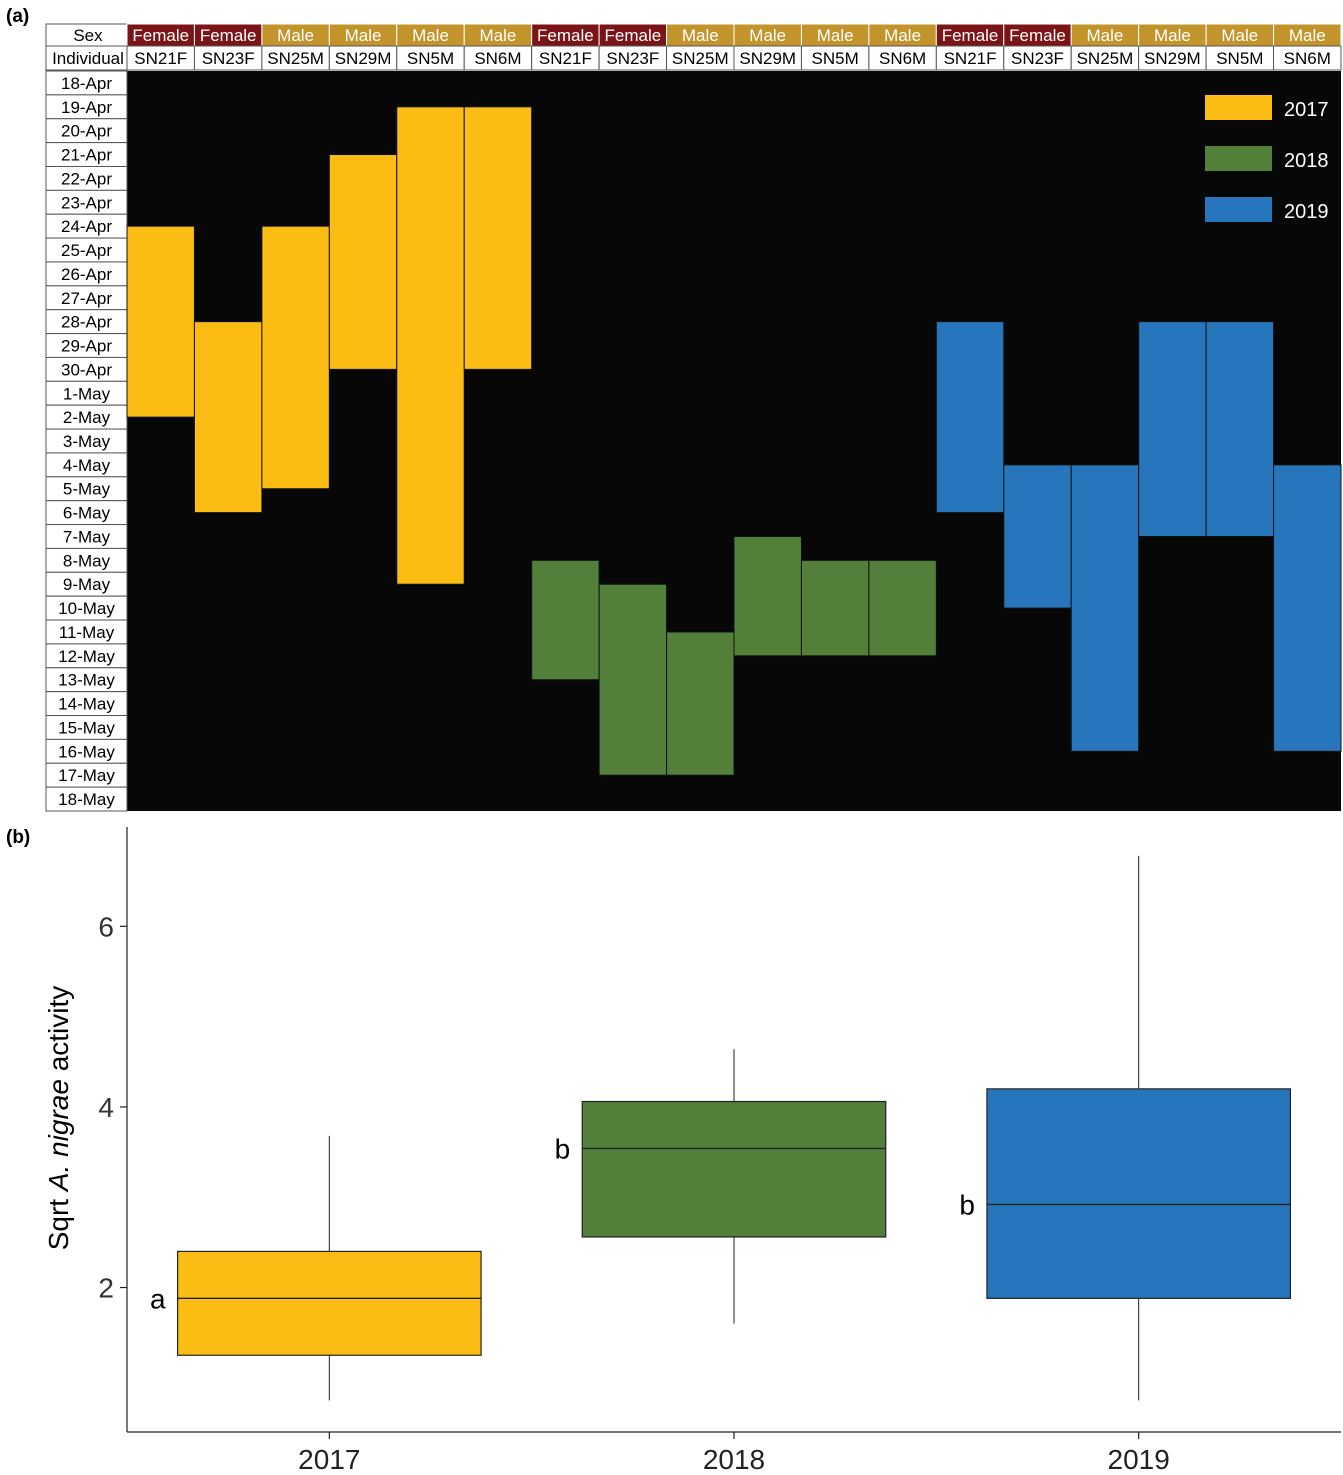  I want to click on date-label: 18-Apr, so click(86, 83).